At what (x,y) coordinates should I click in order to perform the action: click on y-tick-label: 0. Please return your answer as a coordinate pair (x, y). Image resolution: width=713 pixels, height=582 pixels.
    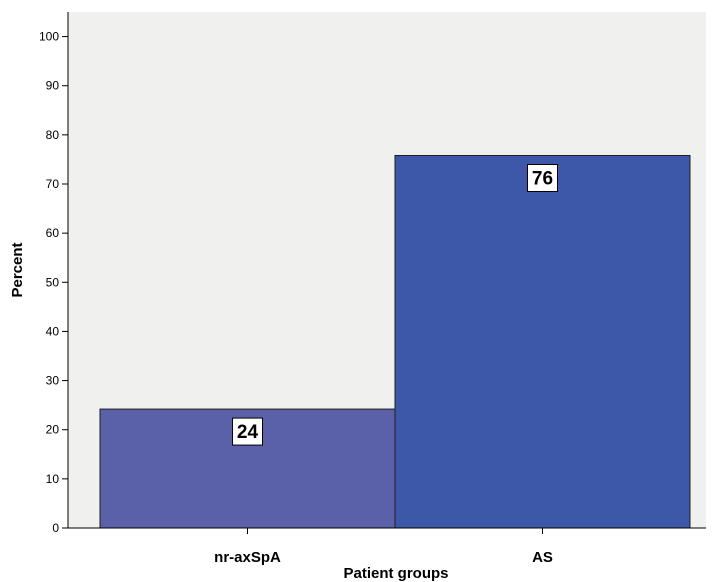
    Looking at the image, I should click on (55, 528).